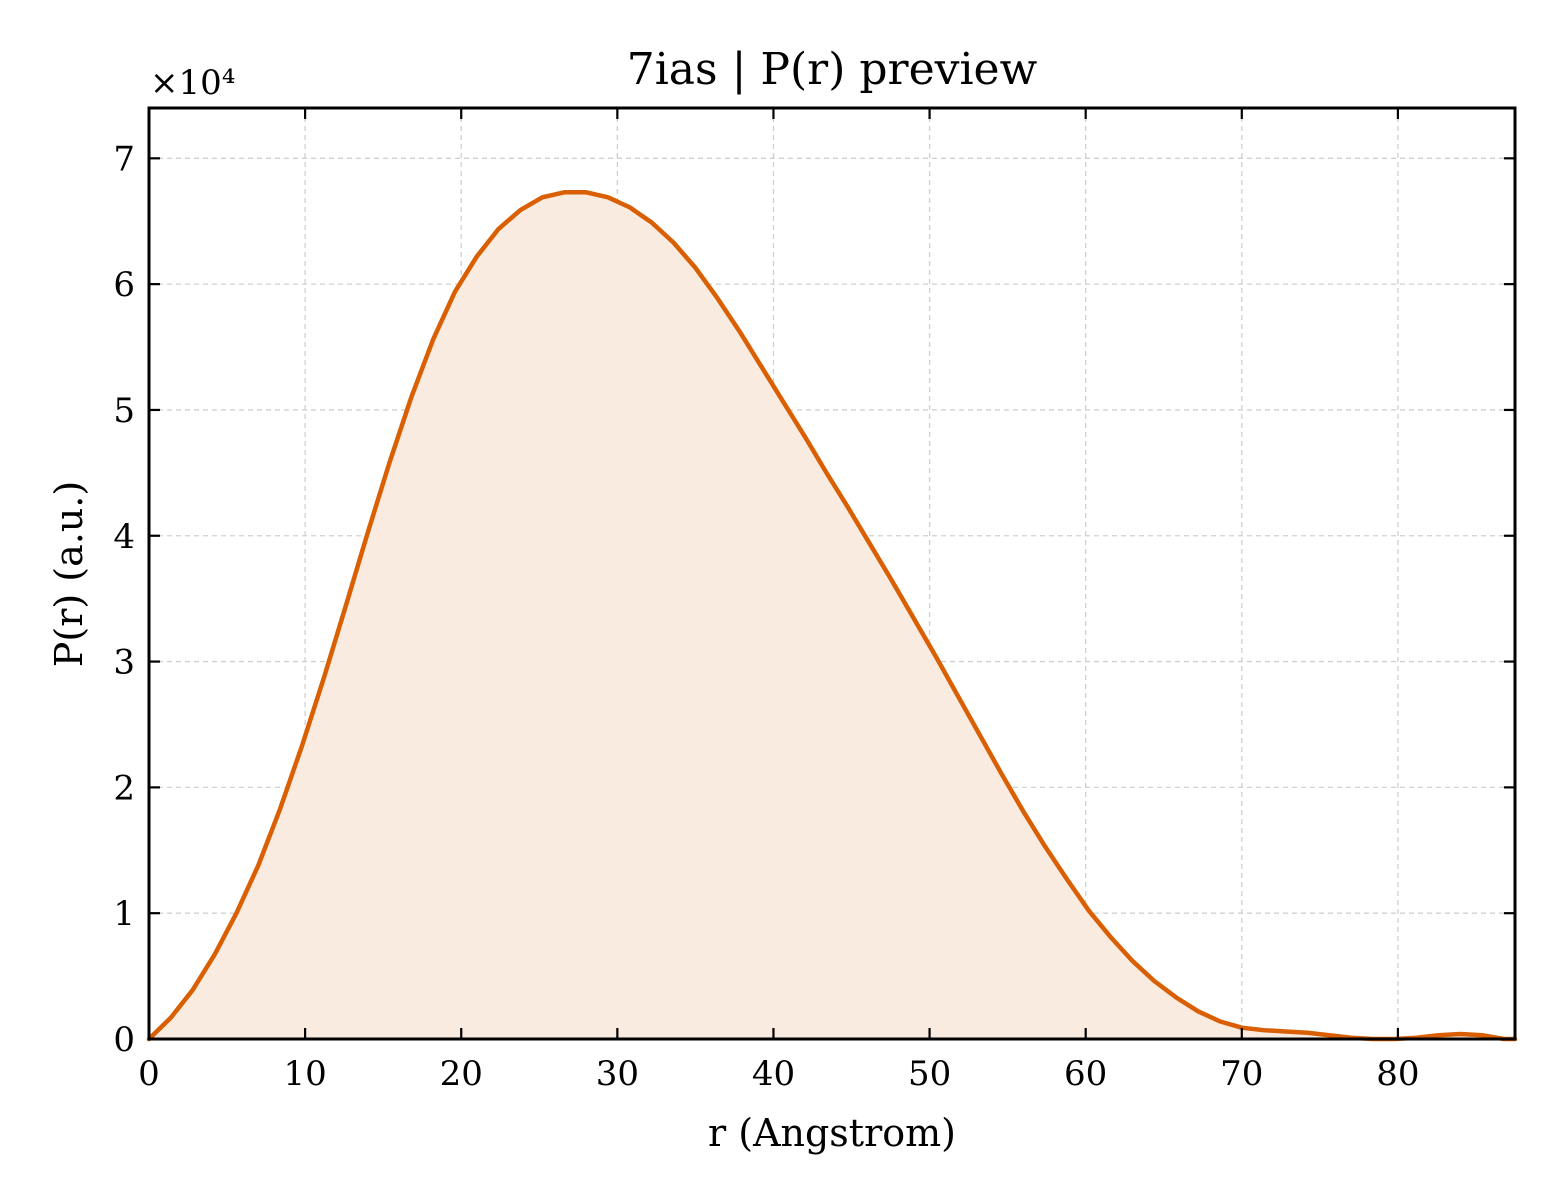 The height and width of the screenshot is (1200, 1560). I want to click on x-tick-label: 70, so click(1241, 1074).